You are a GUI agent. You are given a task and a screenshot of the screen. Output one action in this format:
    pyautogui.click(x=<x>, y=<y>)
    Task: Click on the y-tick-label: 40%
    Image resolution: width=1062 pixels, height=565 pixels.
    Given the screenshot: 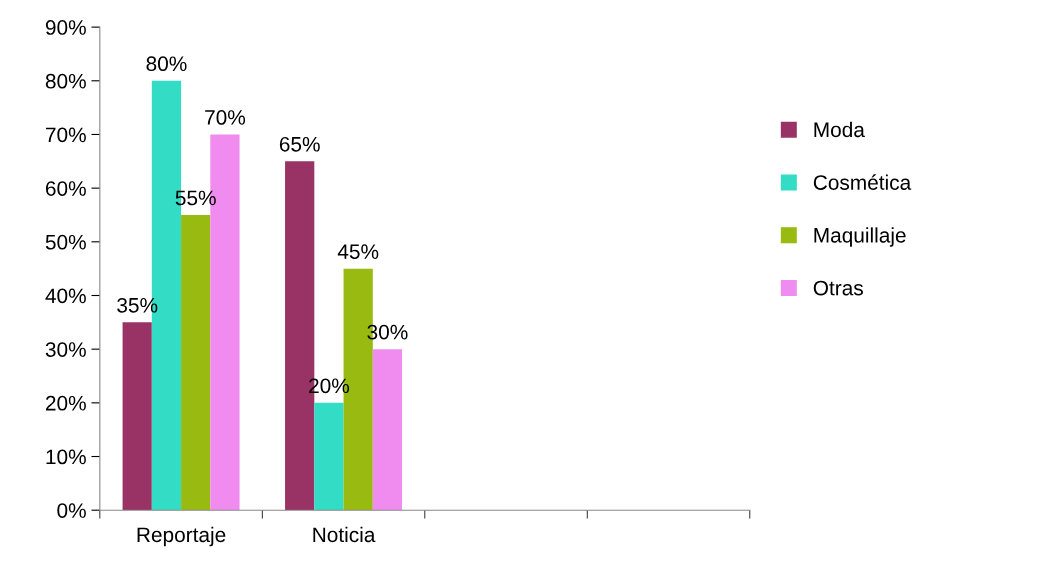 What is the action you would take?
    pyautogui.click(x=65, y=296)
    